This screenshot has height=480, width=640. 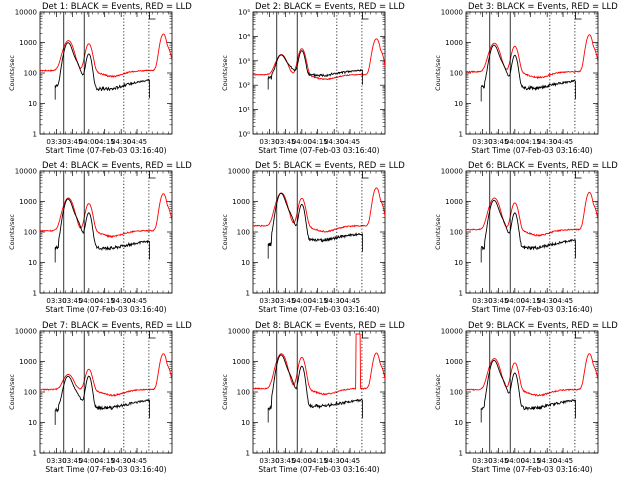 What do you see at coordinates (543, 7) in the screenshot?
I see `chart-title: Det 3: BLACK = Events, RED = LLD` at bounding box center [543, 7].